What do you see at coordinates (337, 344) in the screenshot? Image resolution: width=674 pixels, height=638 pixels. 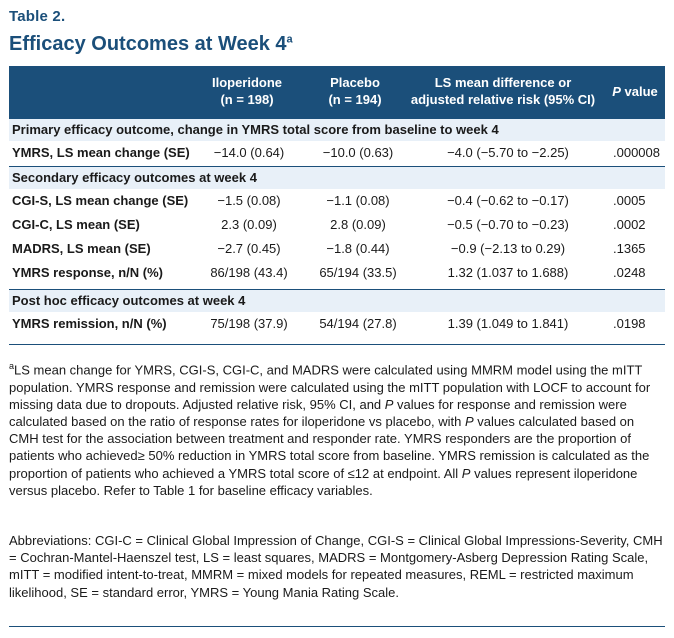 I see `table-bottom-rule` at bounding box center [337, 344].